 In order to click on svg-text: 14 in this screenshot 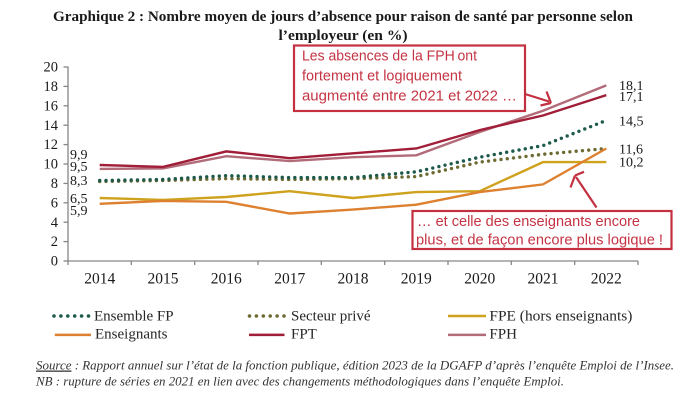, I will do `click(51, 126)`.